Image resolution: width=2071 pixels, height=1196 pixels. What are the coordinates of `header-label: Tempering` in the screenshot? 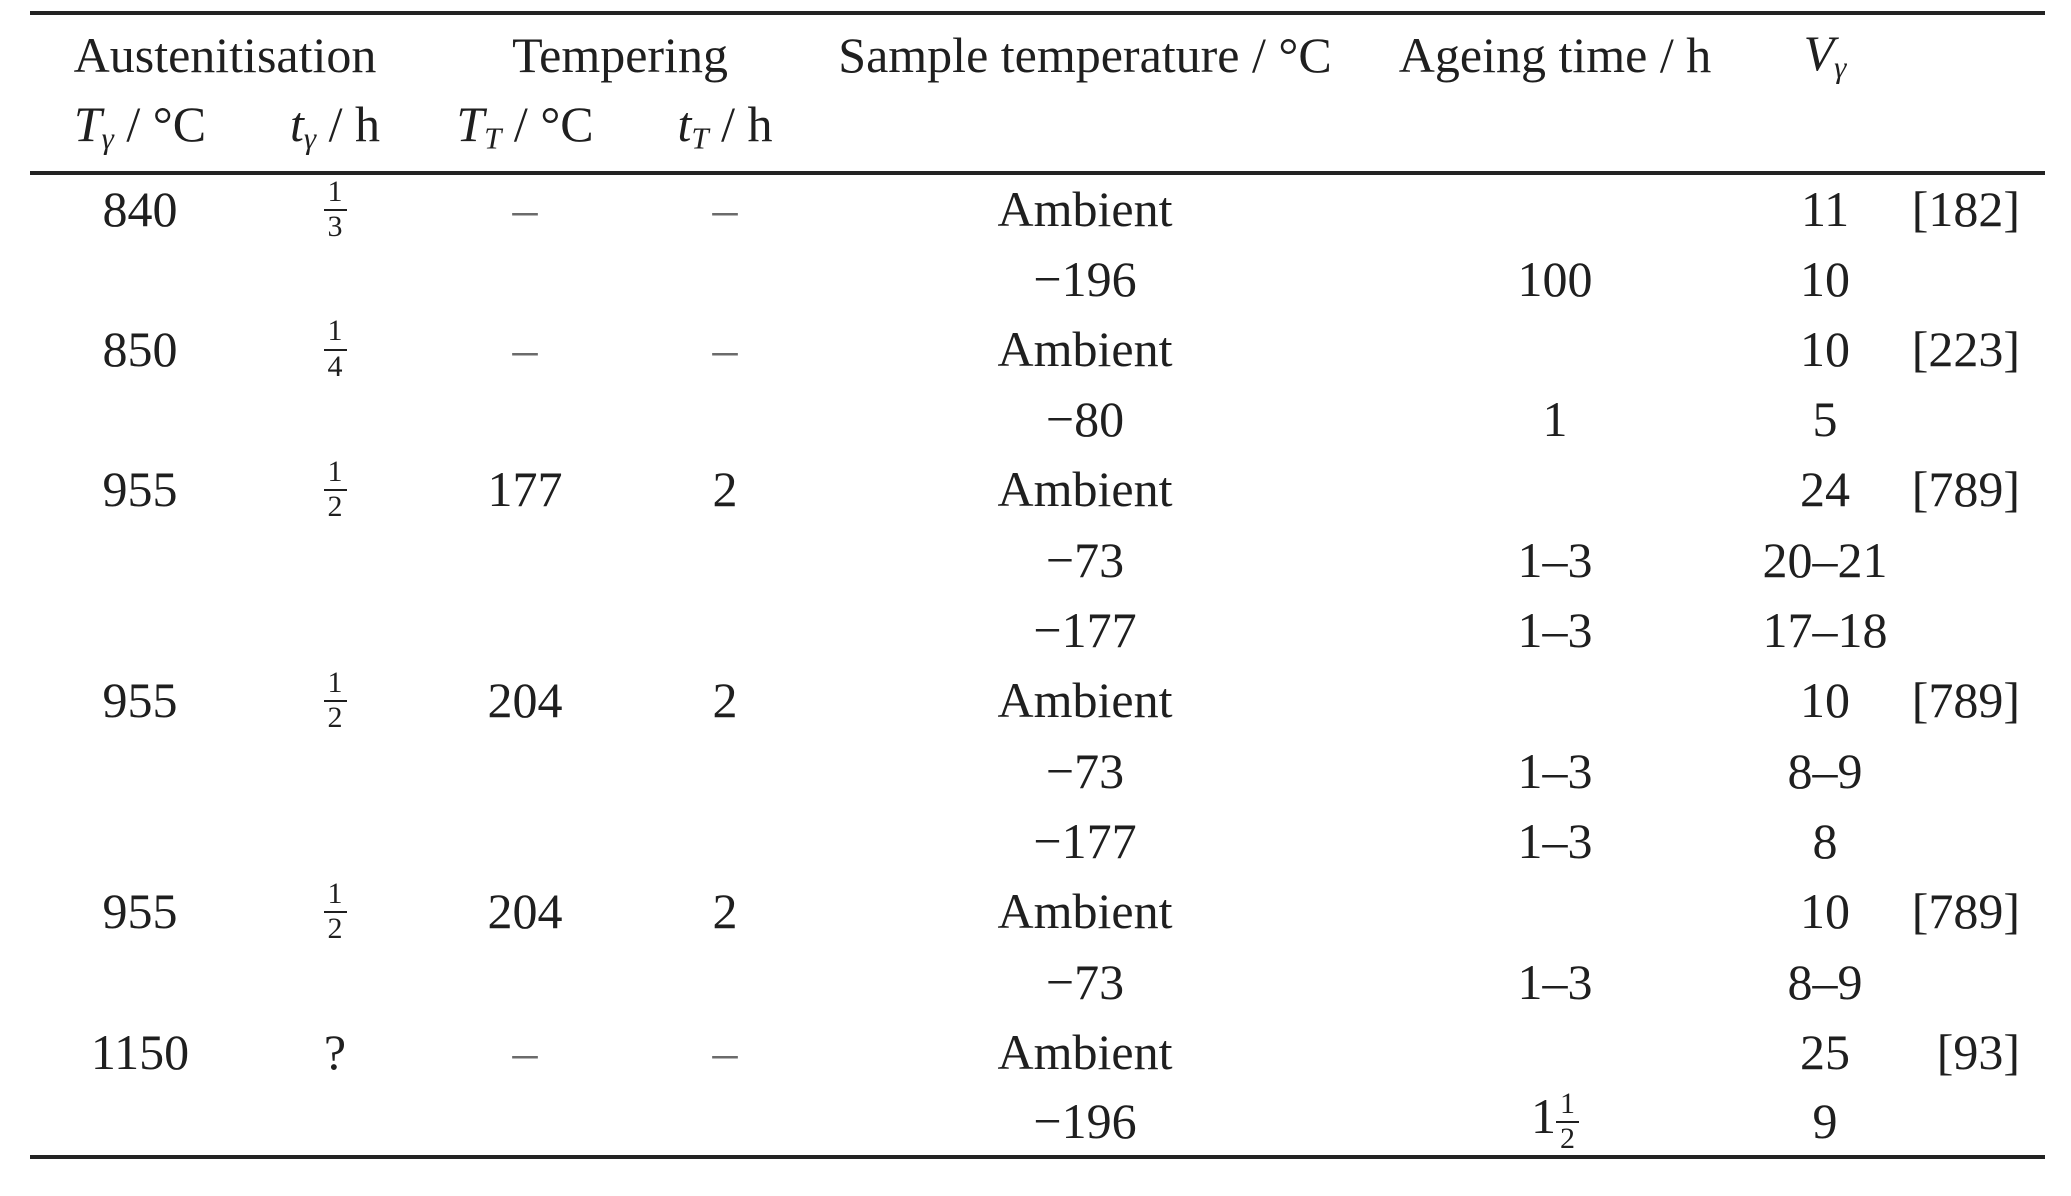 It's located at (620, 55).